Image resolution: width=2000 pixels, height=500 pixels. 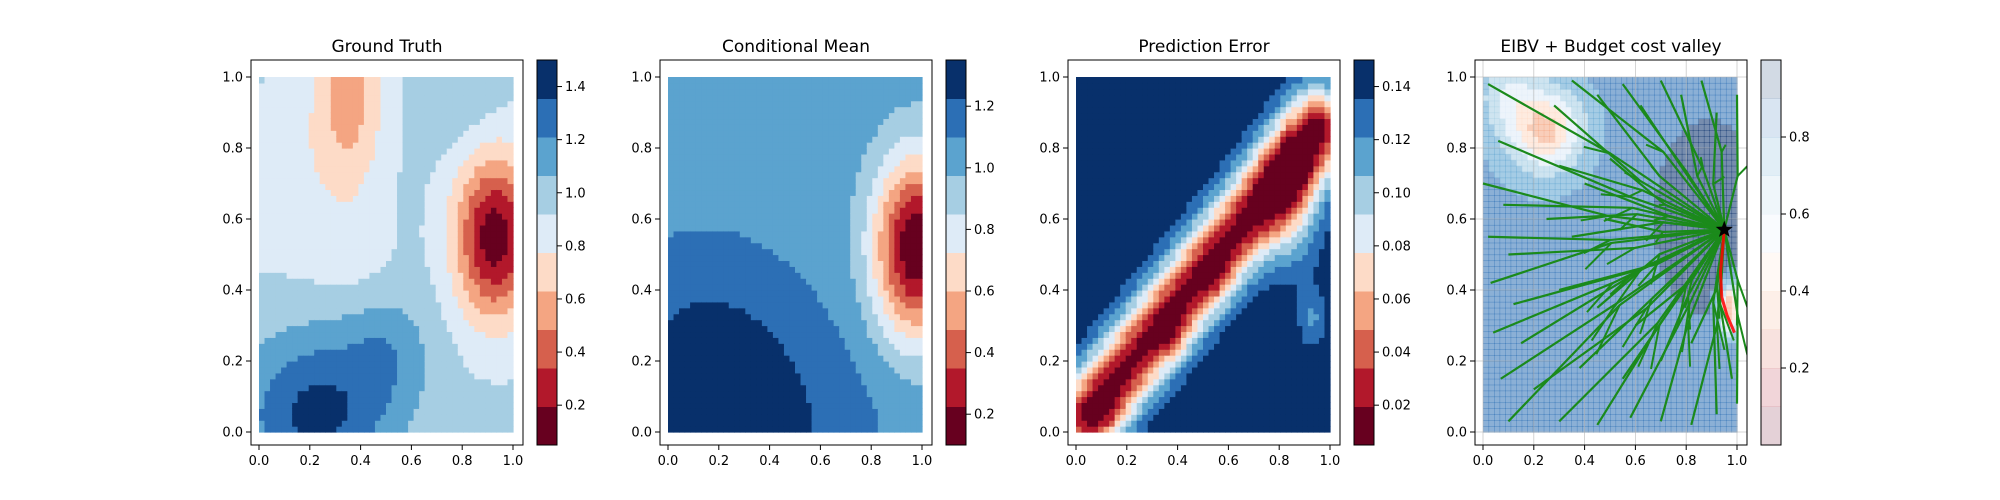 What do you see at coordinates (360, 461) in the screenshot?
I see `x-tick-label: 0.4` at bounding box center [360, 461].